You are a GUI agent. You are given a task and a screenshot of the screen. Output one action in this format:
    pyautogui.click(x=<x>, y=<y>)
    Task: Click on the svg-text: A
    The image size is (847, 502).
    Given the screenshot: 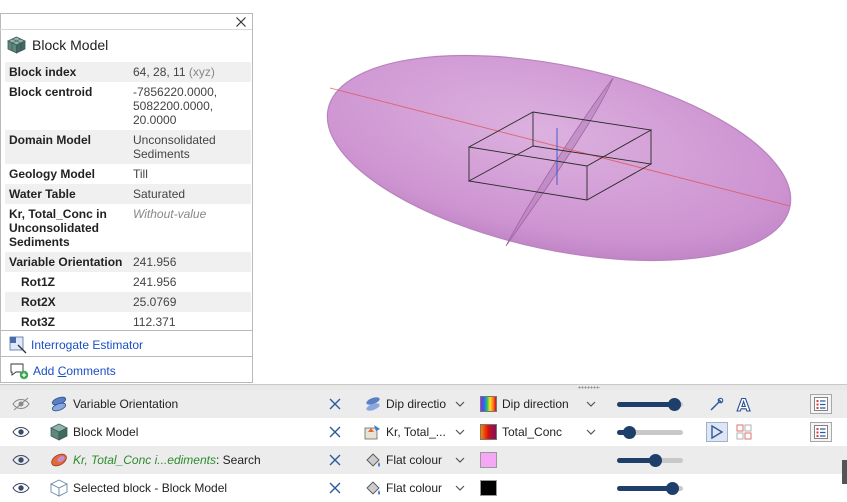 What is the action you would take?
    pyautogui.click(x=744, y=404)
    